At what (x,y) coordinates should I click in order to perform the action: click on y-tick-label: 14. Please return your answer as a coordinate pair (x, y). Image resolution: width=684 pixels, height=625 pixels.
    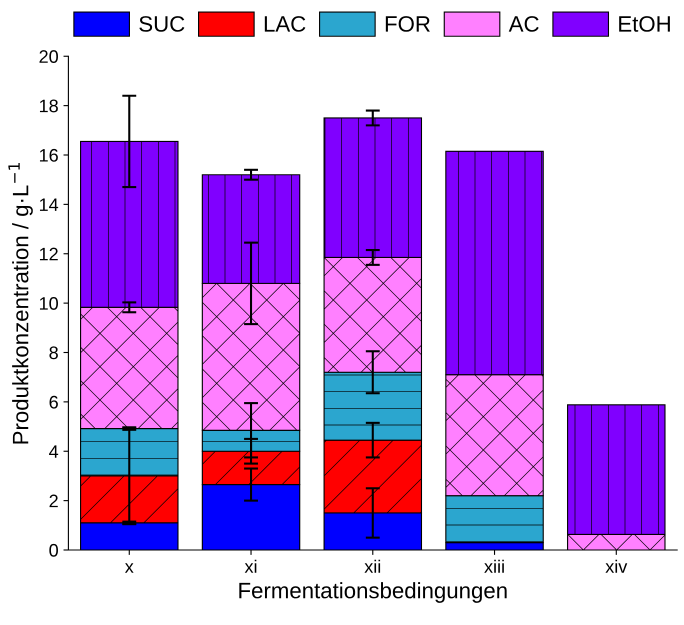
    Looking at the image, I should click on (49, 204).